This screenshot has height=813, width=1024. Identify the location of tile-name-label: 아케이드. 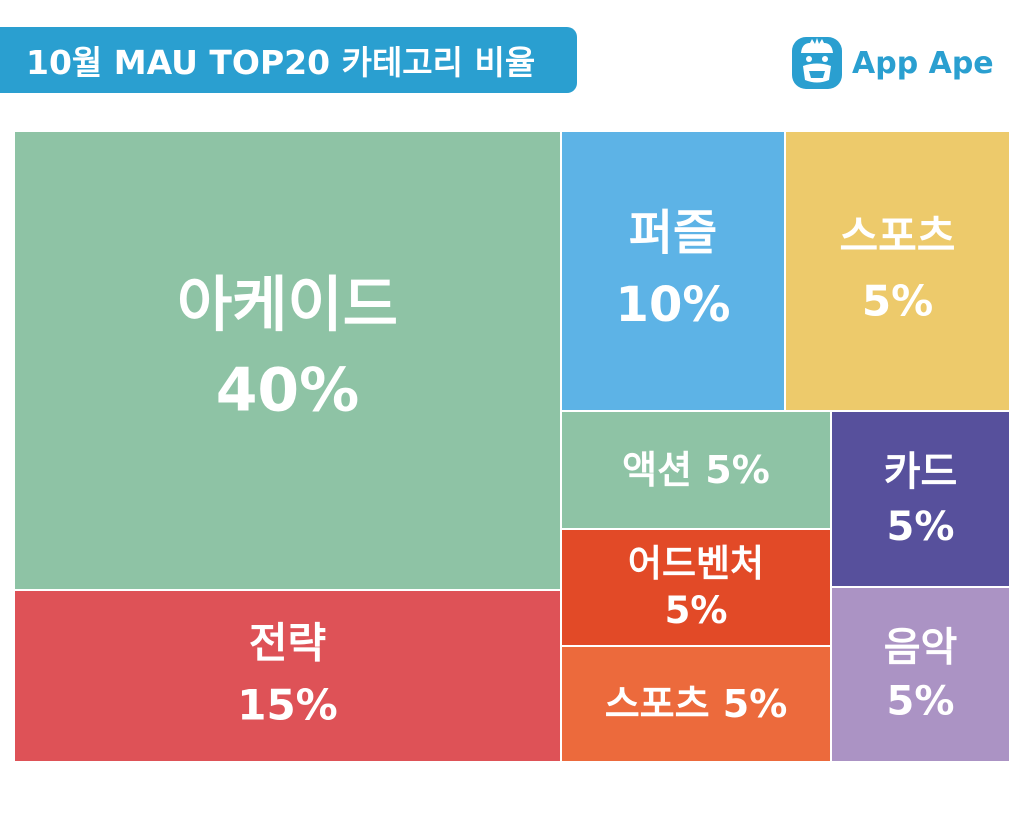
(287, 306).